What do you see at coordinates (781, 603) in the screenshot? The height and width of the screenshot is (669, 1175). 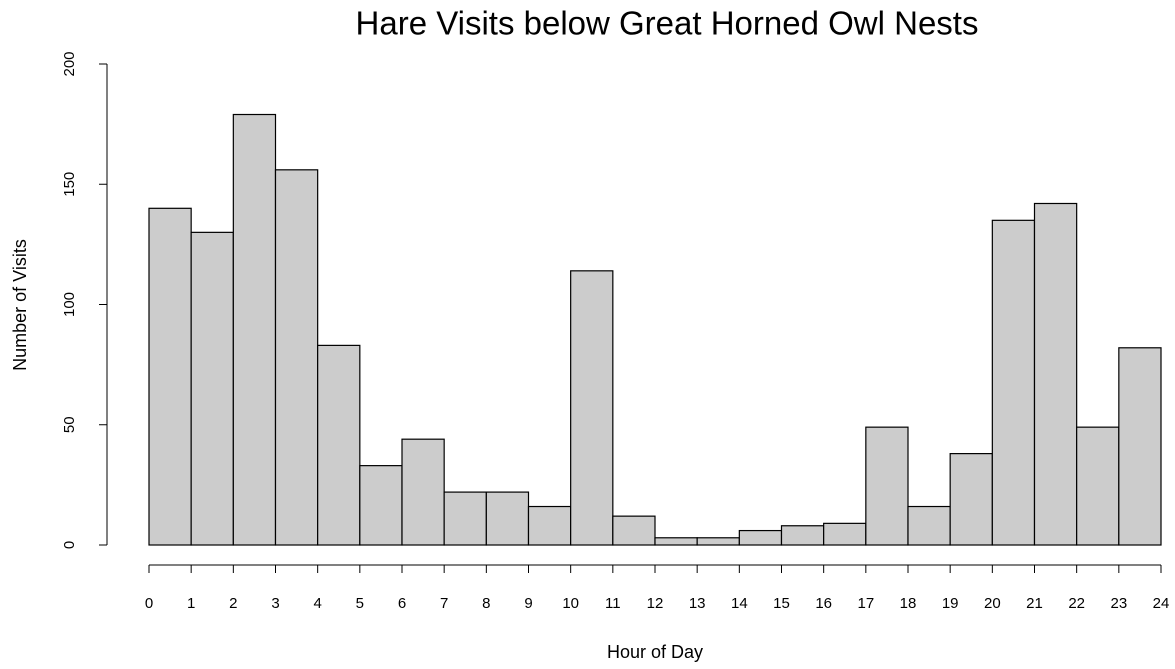 I see `x-tick-label: 15` at bounding box center [781, 603].